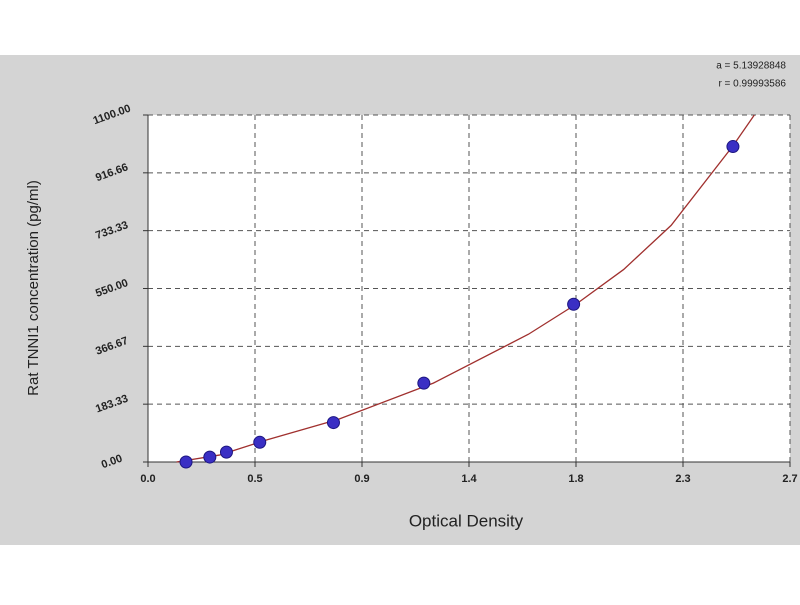  What do you see at coordinates (575, 479) in the screenshot?
I see `x-tick-label: 1.8` at bounding box center [575, 479].